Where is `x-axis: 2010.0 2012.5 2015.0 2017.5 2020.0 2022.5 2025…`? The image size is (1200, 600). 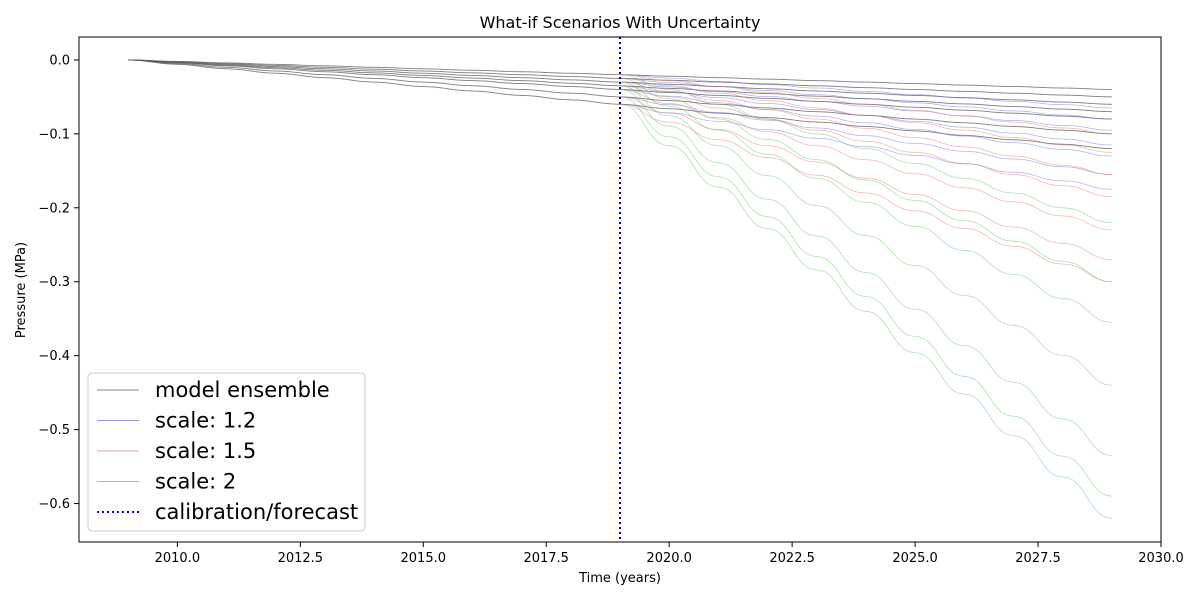 x-axis: 2010.0 2012.5 2015.0 2017.5 2020.0 2022.5 2025… is located at coordinates (669, 554).